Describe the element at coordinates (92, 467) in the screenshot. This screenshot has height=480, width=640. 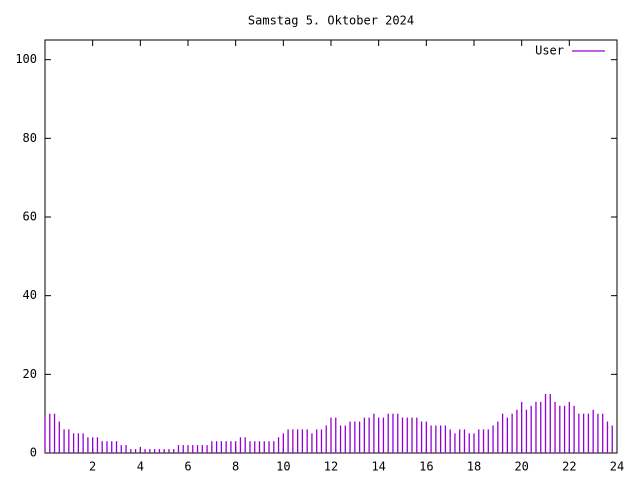
I see `x-tick-label: 2` at that location.